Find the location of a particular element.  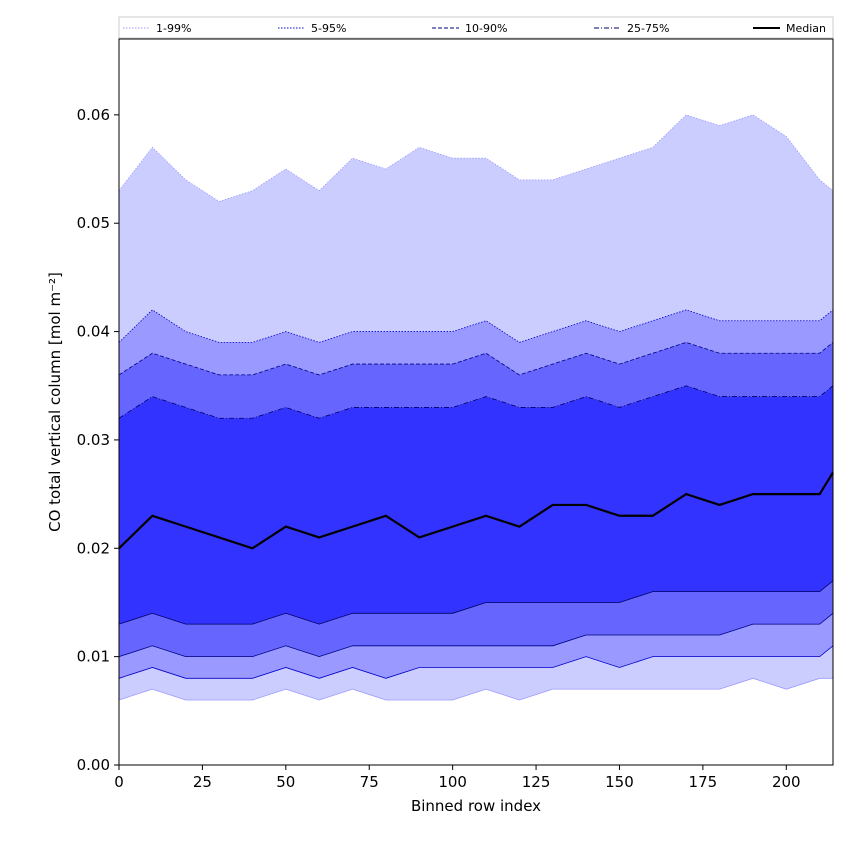

x-axis-label: Binned row index is located at coordinates (476, 806).